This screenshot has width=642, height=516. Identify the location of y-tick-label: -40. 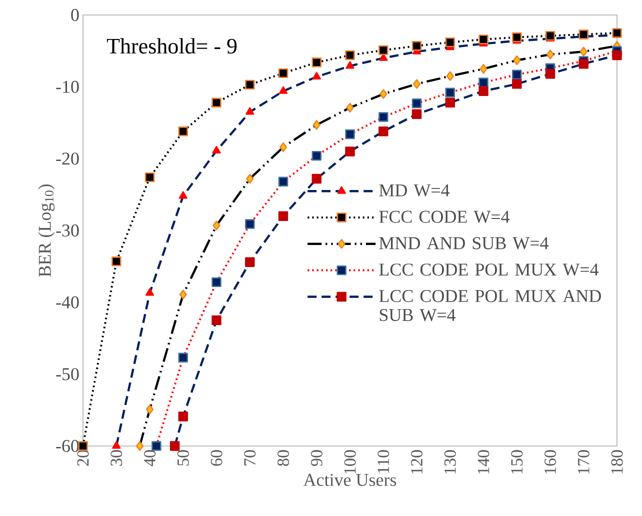
(67, 302).